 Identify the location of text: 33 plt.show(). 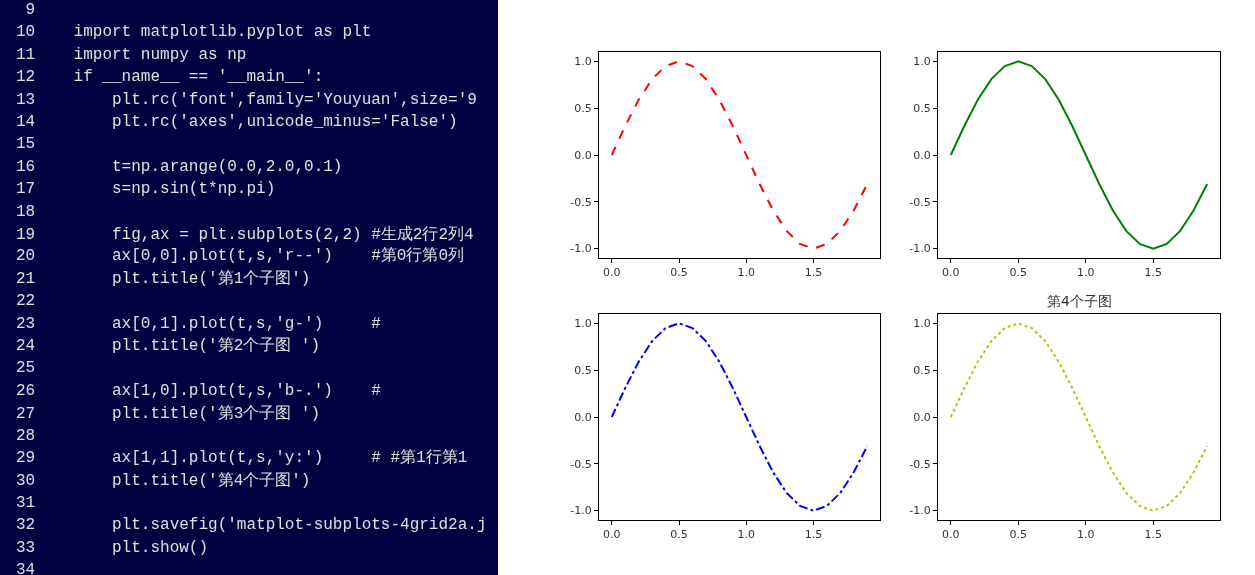
(112, 548).